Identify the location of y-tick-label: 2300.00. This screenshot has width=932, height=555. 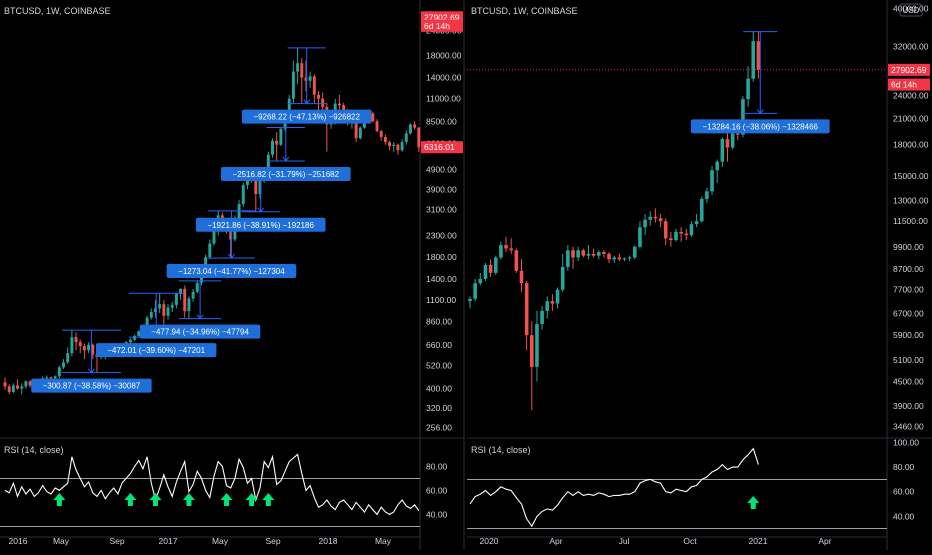
(441, 236).